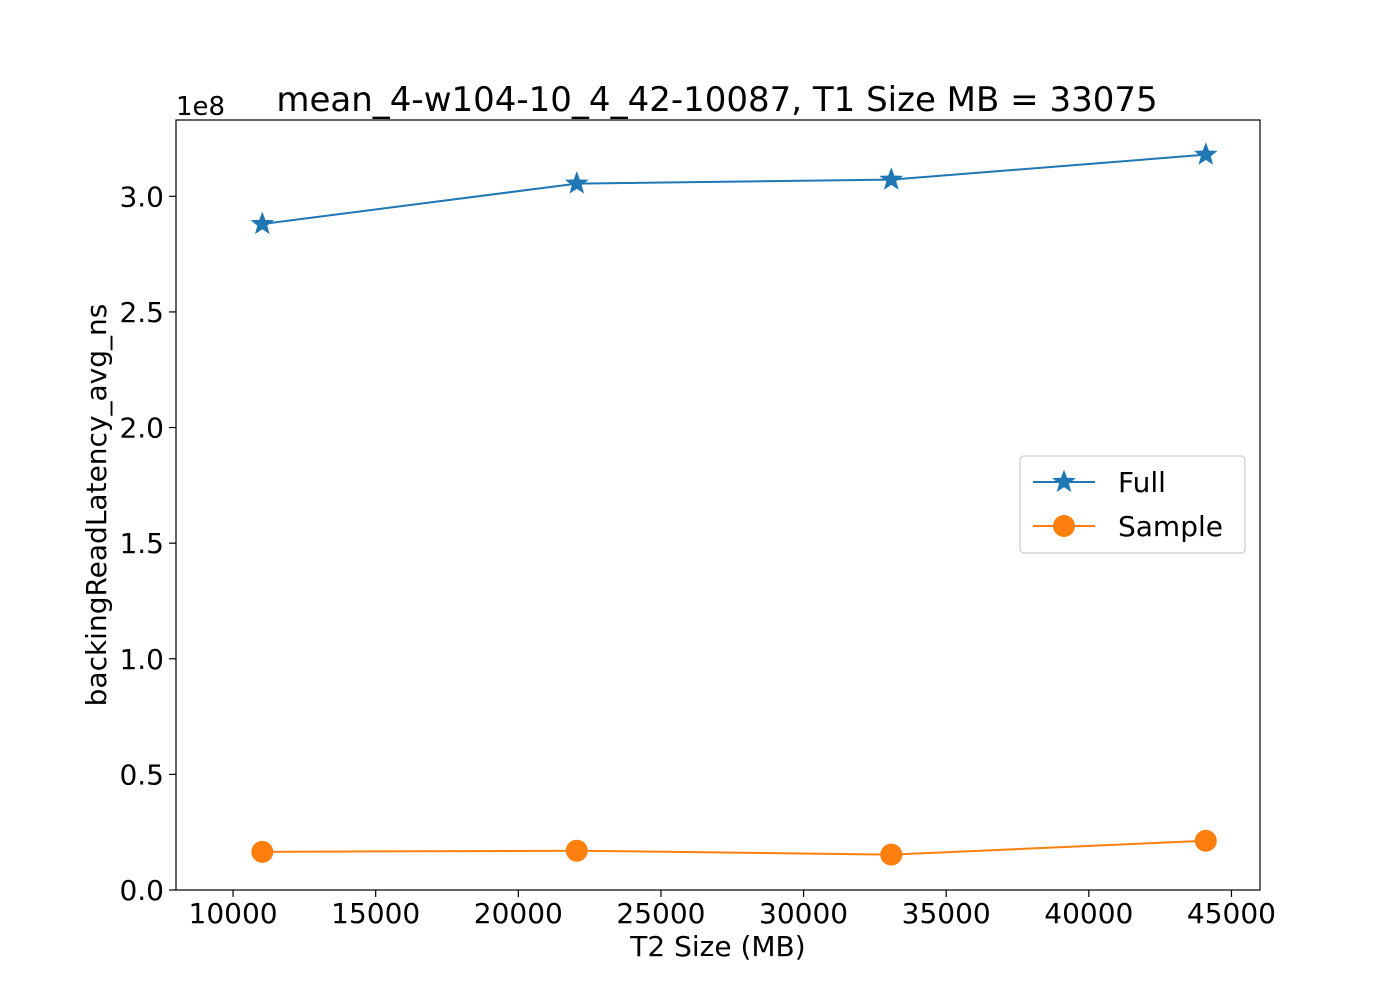  I want to click on y-tick-label: 0.0, so click(141, 890).